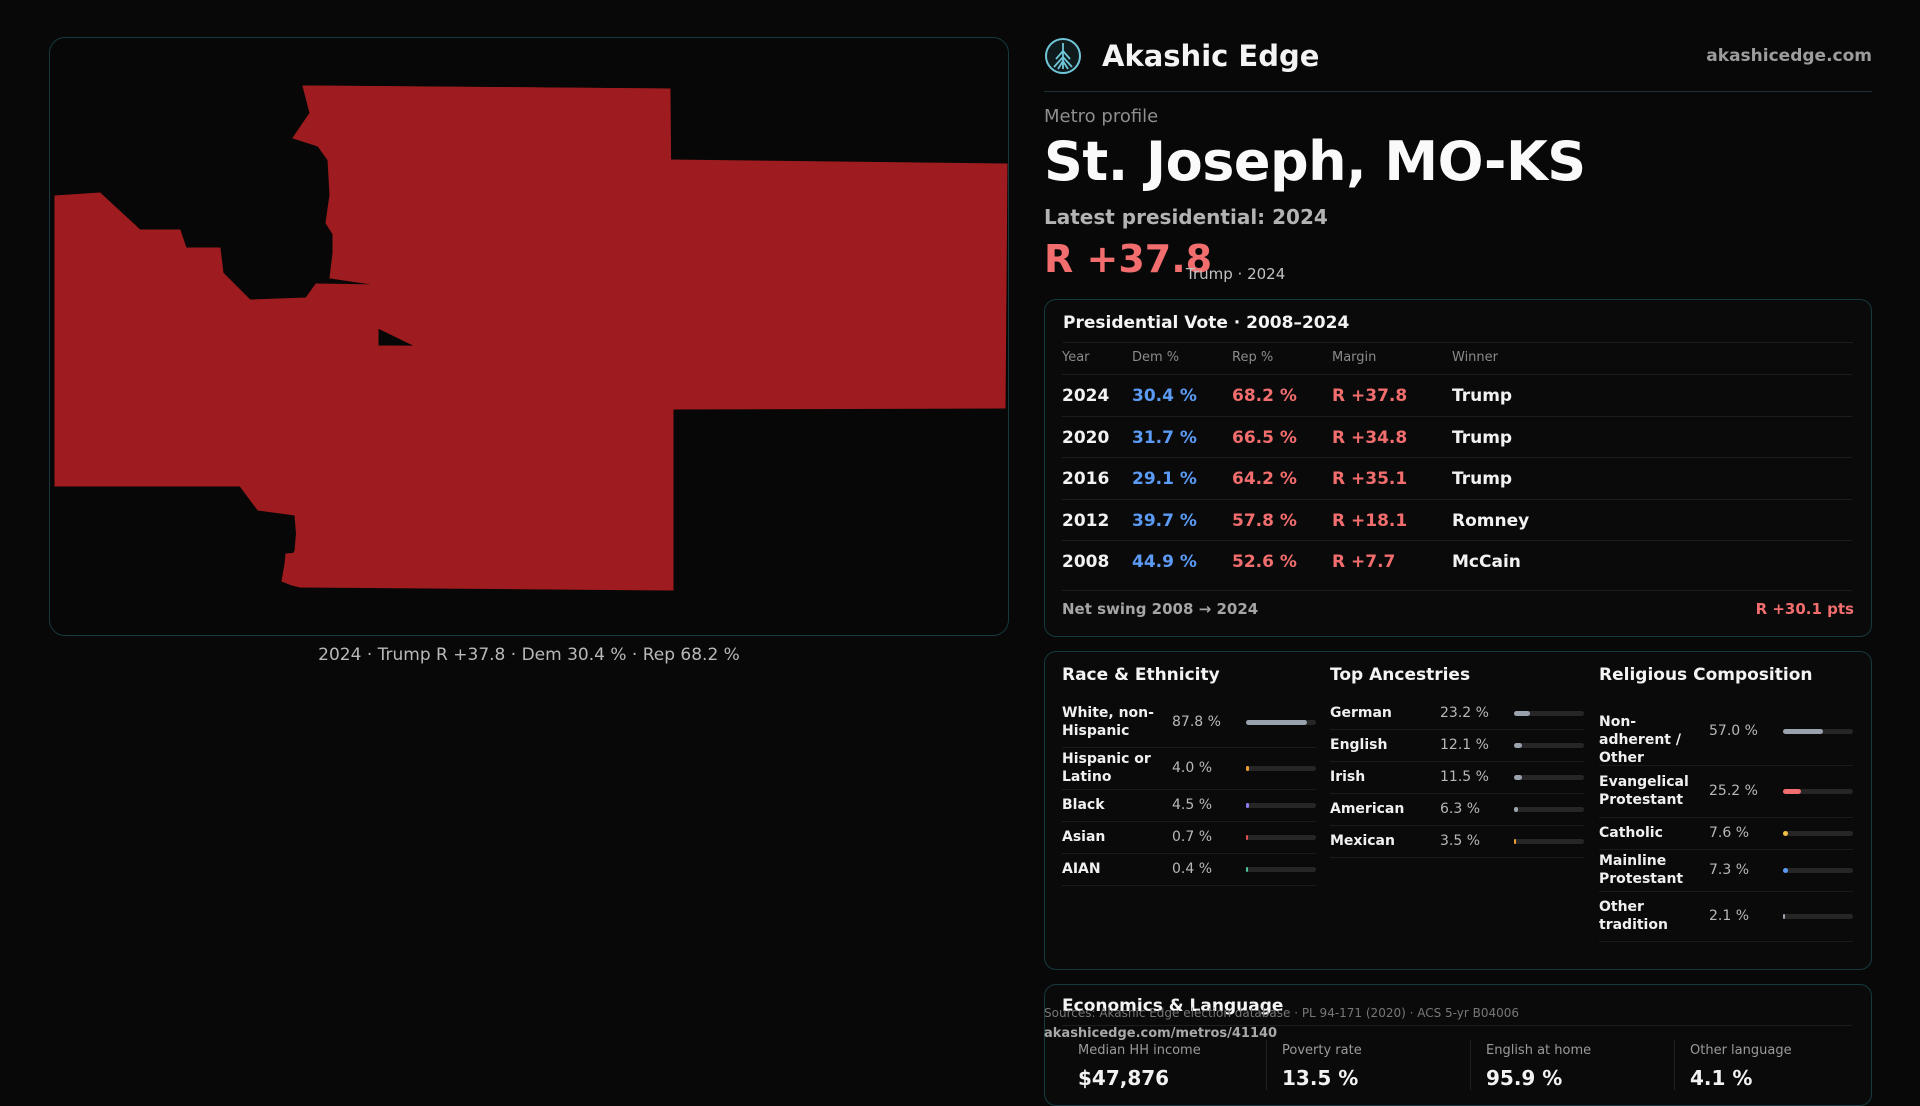  What do you see at coordinates (1236, 274) in the screenshot?
I see `latest-margin-sub: Trump · 2024` at bounding box center [1236, 274].